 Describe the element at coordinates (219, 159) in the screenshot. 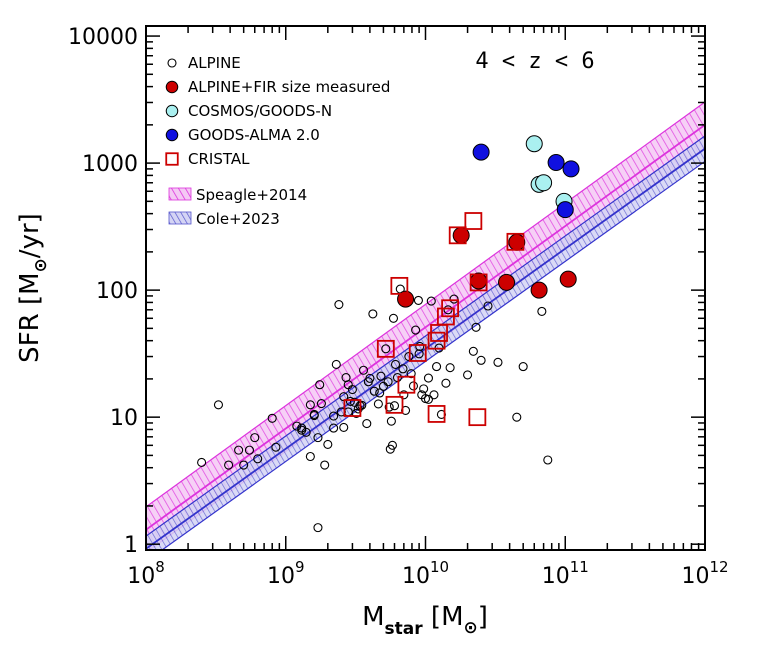

I see `legend-label-4: CRISTAL` at that location.